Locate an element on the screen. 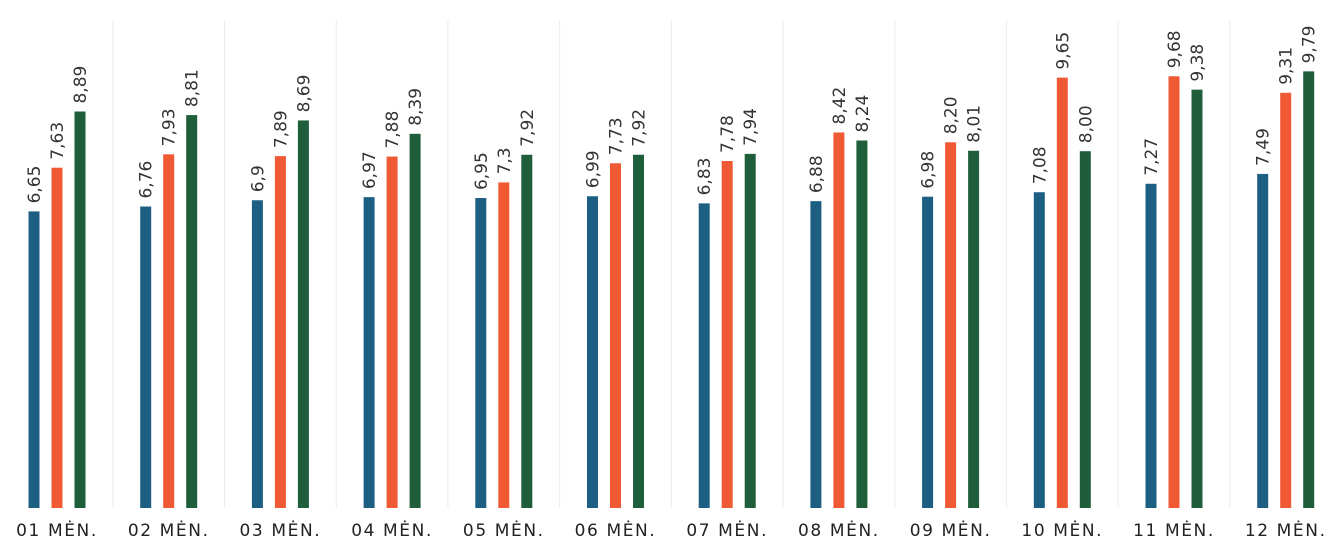  bar-value-label: 6,97 is located at coordinates (370, 170).